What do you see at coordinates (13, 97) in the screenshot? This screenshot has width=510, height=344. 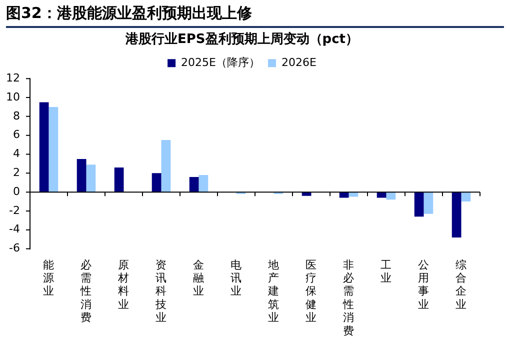 I see `y-tick-label: 10` at bounding box center [13, 97].